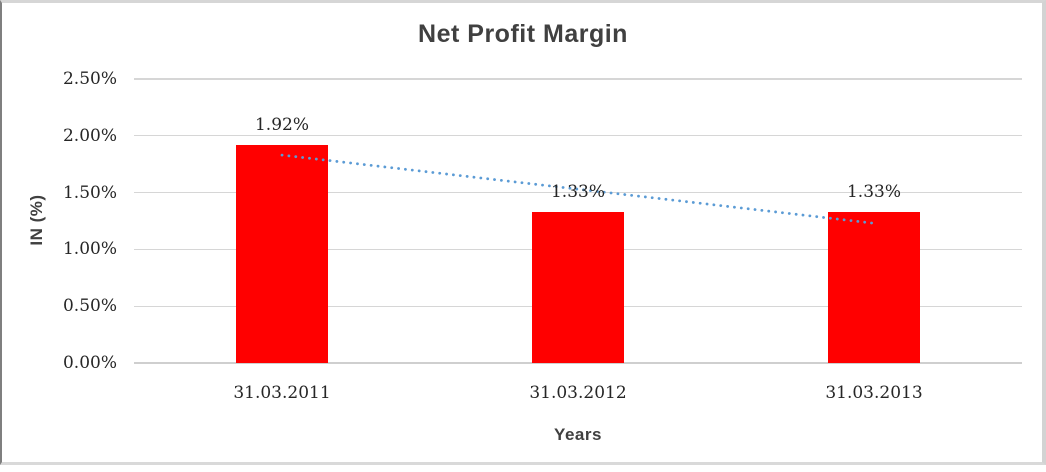 The width and height of the screenshot is (1046, 472). I want to click on y-tick-label: 1.00%, so click(89, 249).